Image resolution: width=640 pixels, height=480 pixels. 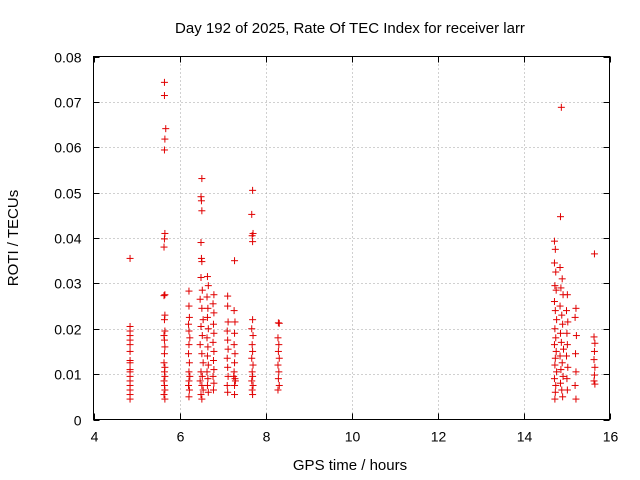 I want to click on y-tick-label: 0.04, so click(x=67, y=239).